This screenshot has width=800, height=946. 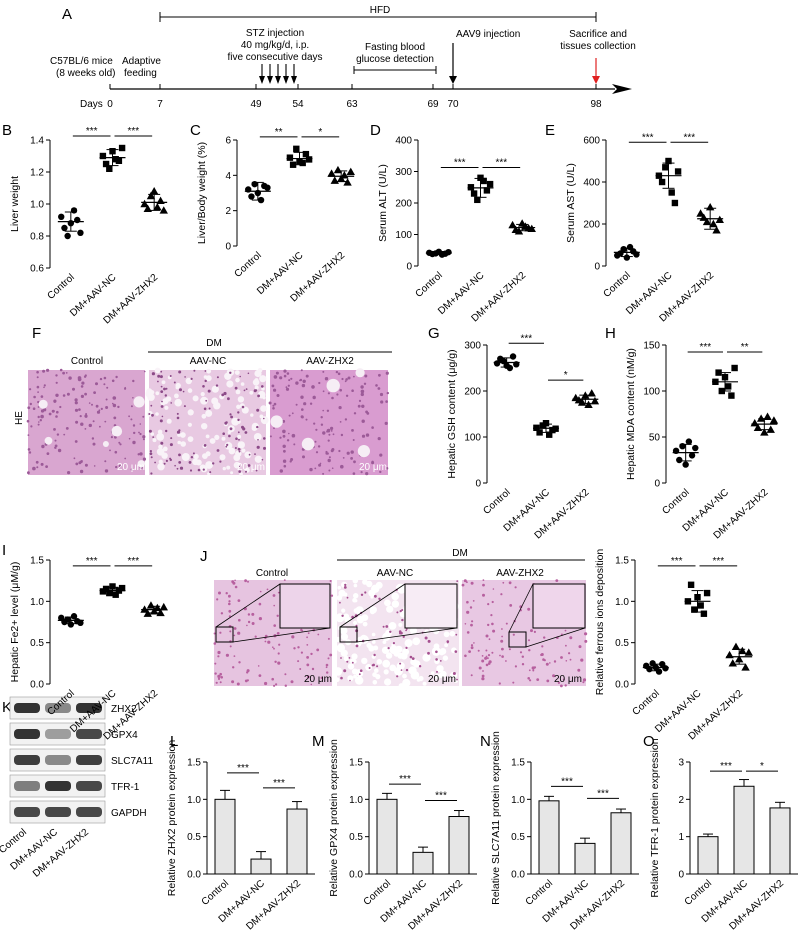 I want to click on timeline-day-label: 69, so click(x=433, y=104).